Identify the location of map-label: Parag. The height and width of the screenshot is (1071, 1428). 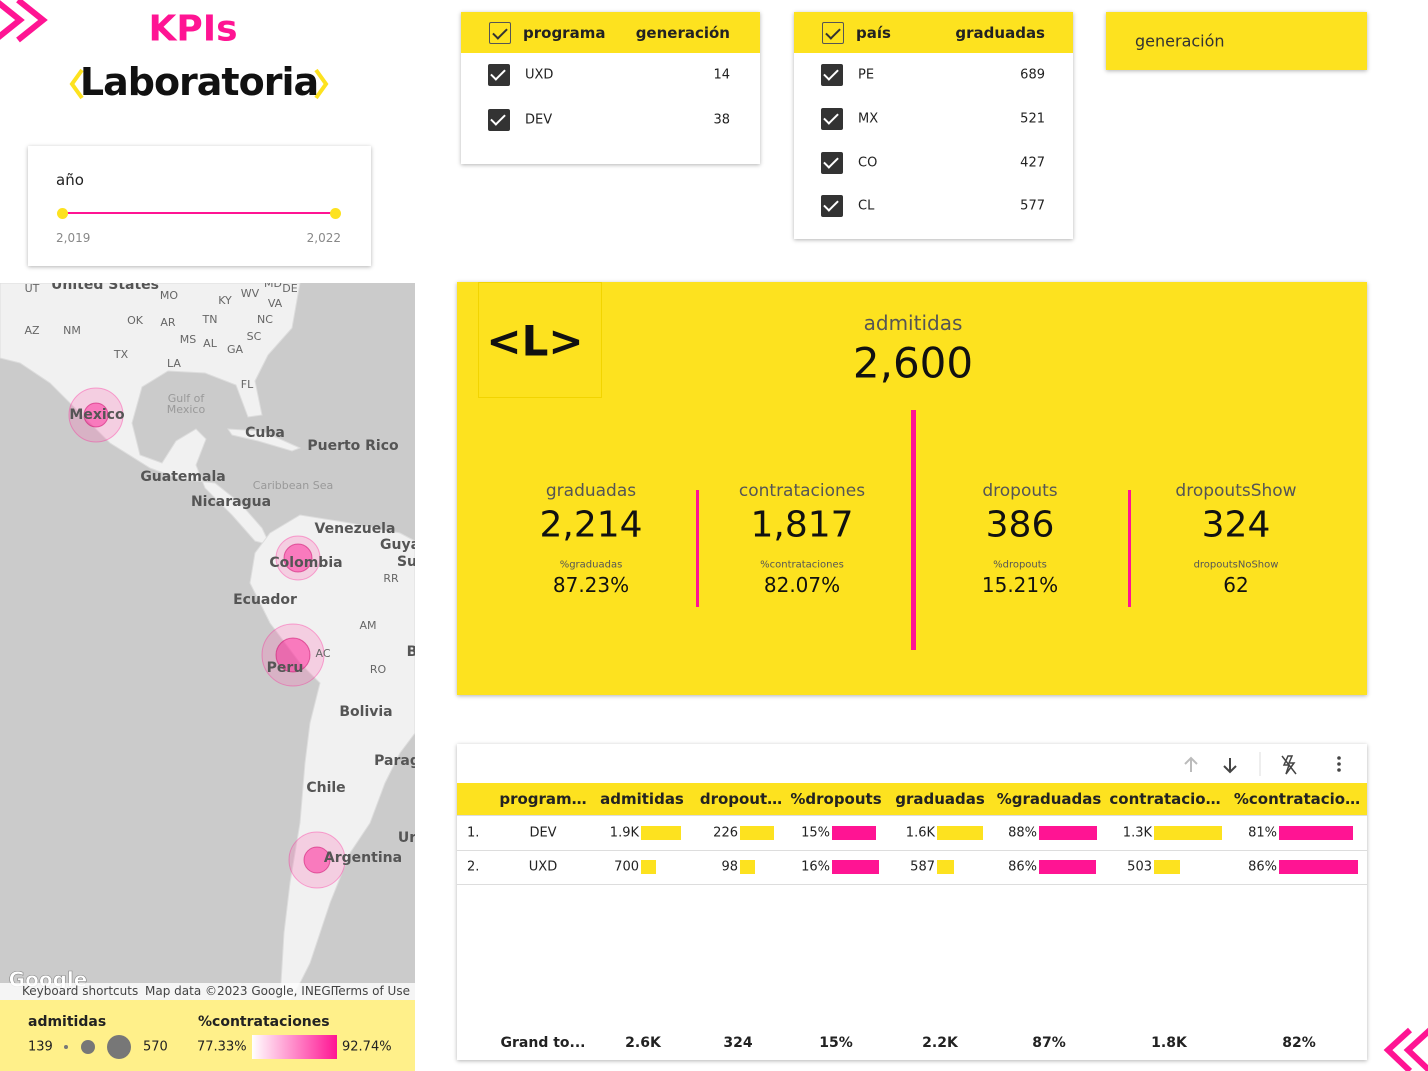
(394, 761).